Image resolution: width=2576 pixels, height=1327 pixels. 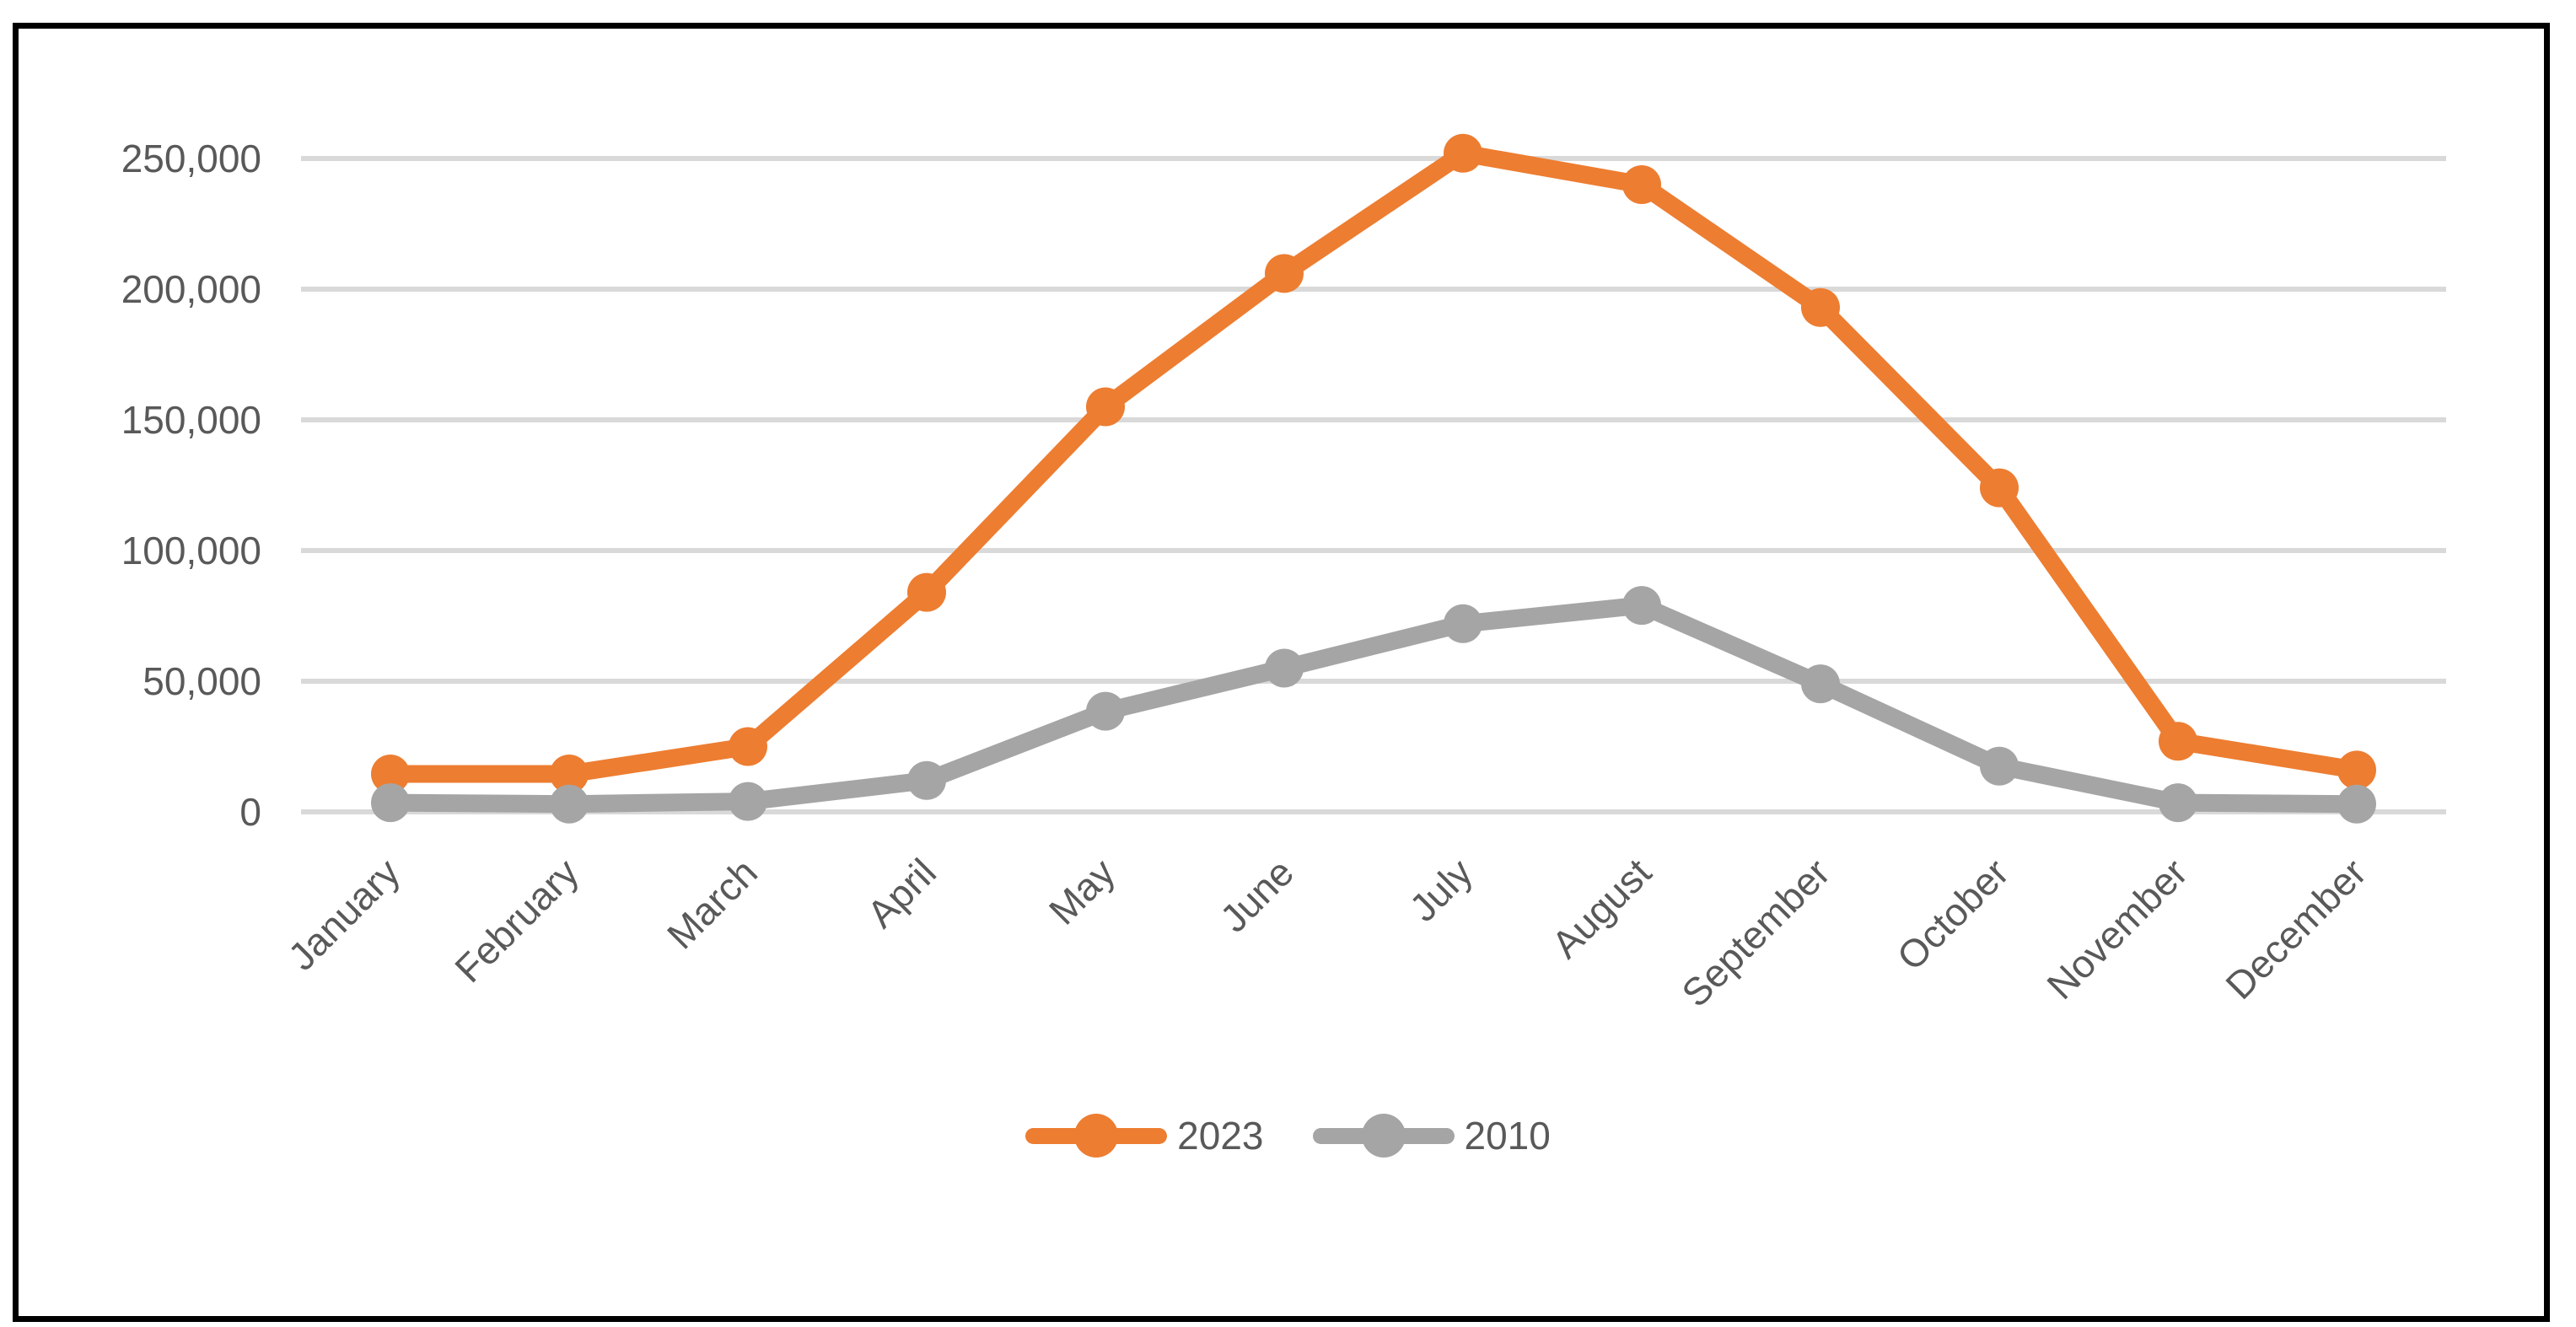 I want to click on data-point-2010-January, so click(x=390, y=803).